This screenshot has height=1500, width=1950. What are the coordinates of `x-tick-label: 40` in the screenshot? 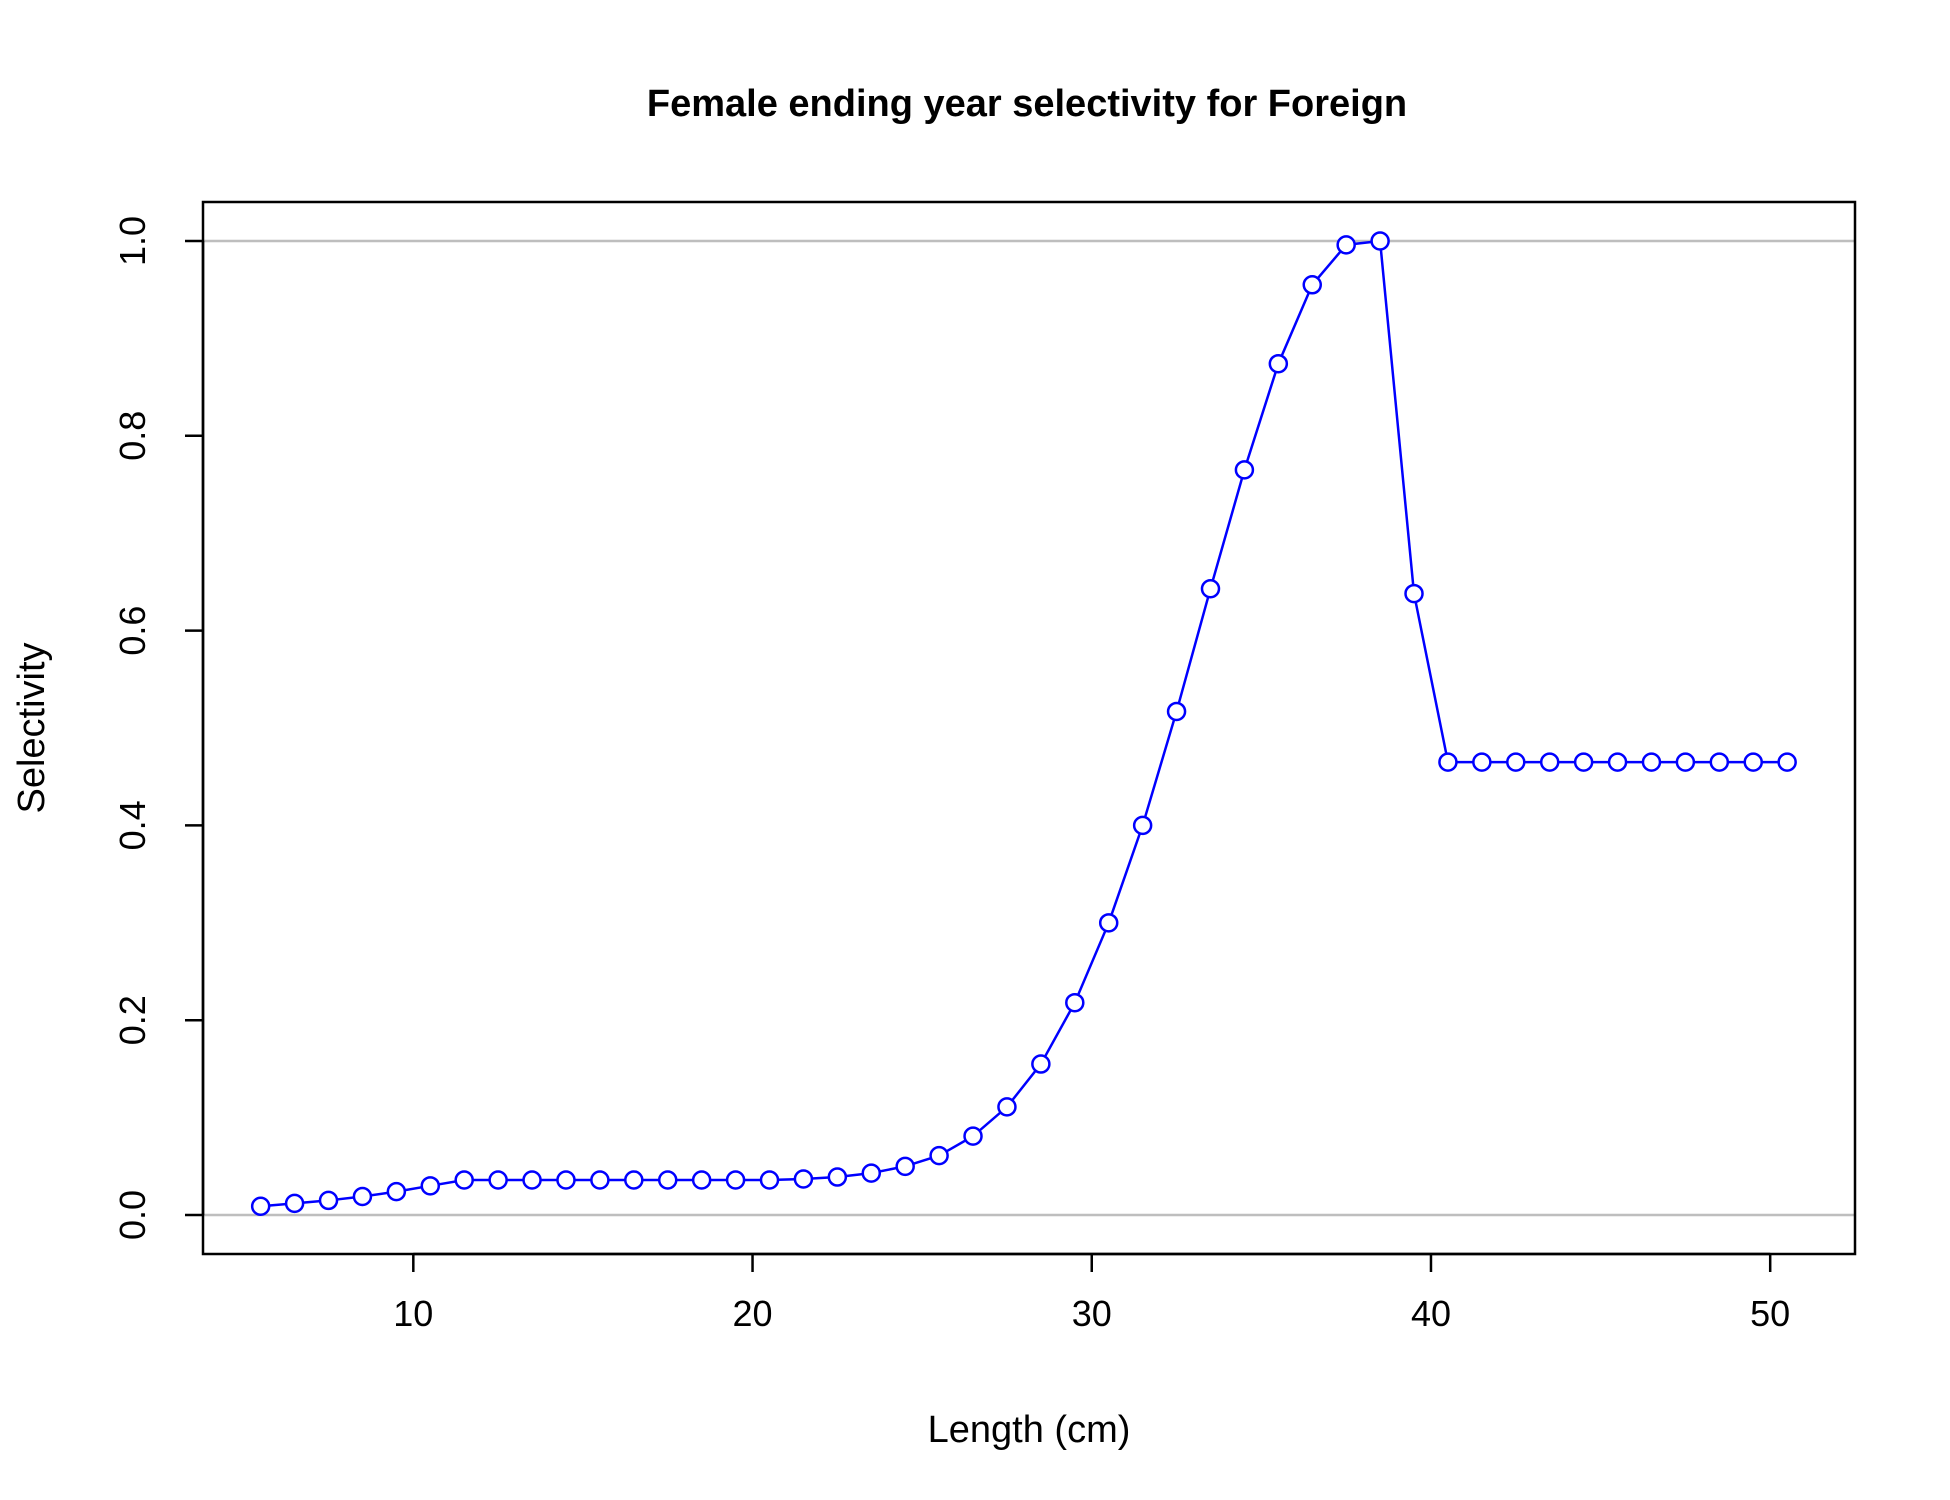 It's located at (1431, 1313).